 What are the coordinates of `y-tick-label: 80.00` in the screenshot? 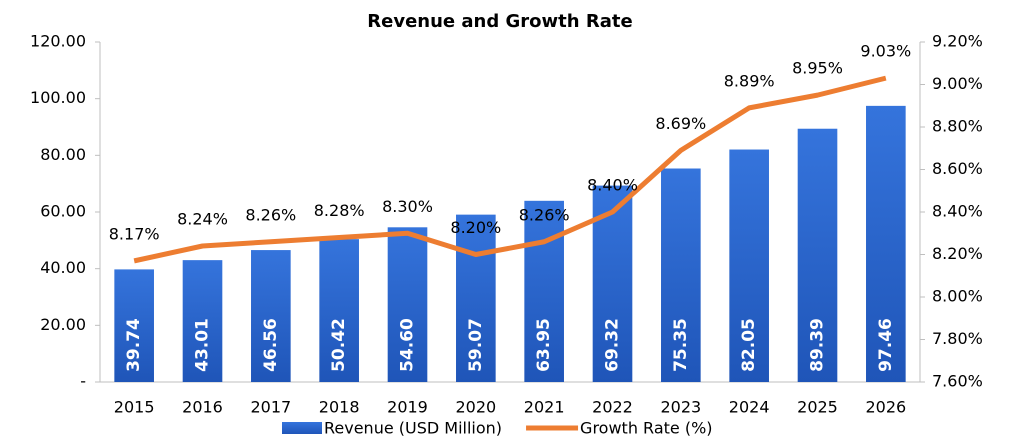 It's located at (63, 154).